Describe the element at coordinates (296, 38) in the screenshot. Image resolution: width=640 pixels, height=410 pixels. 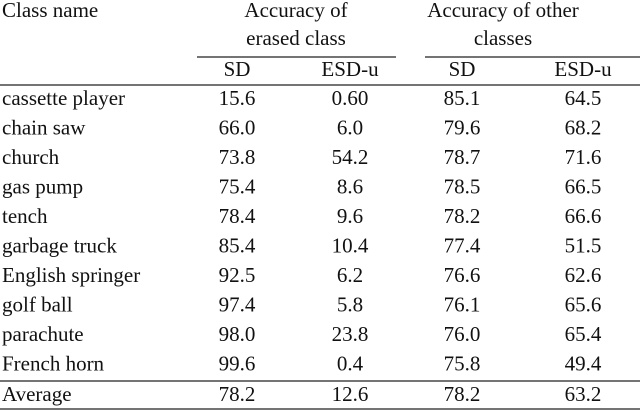
I see `group-header: erased class` at that location.